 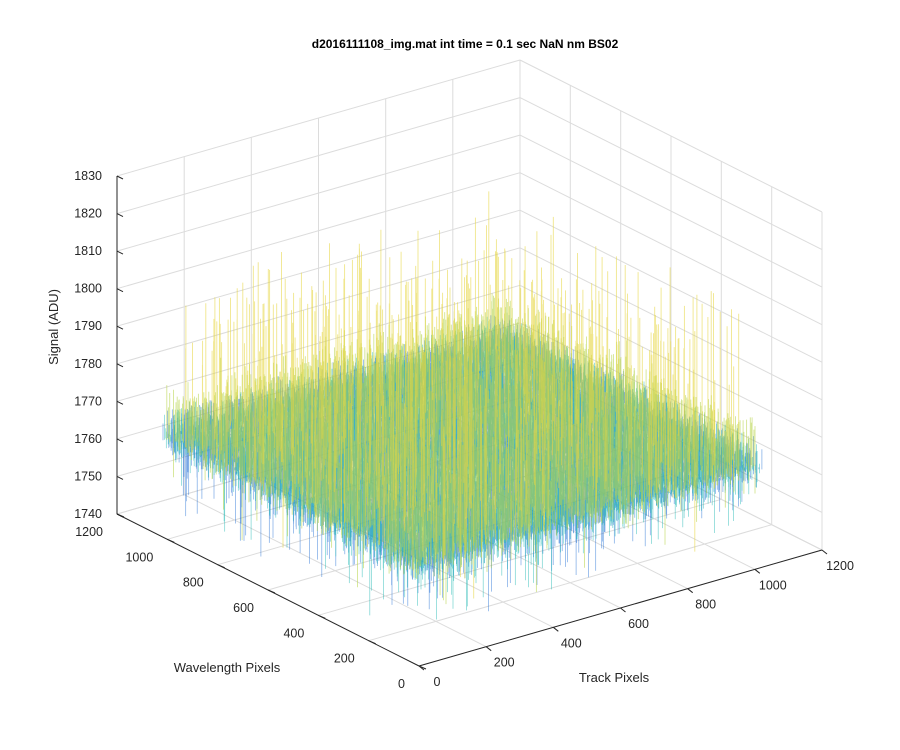 I want to click on z-tick-label: 1740, so click(x=88, y=514).